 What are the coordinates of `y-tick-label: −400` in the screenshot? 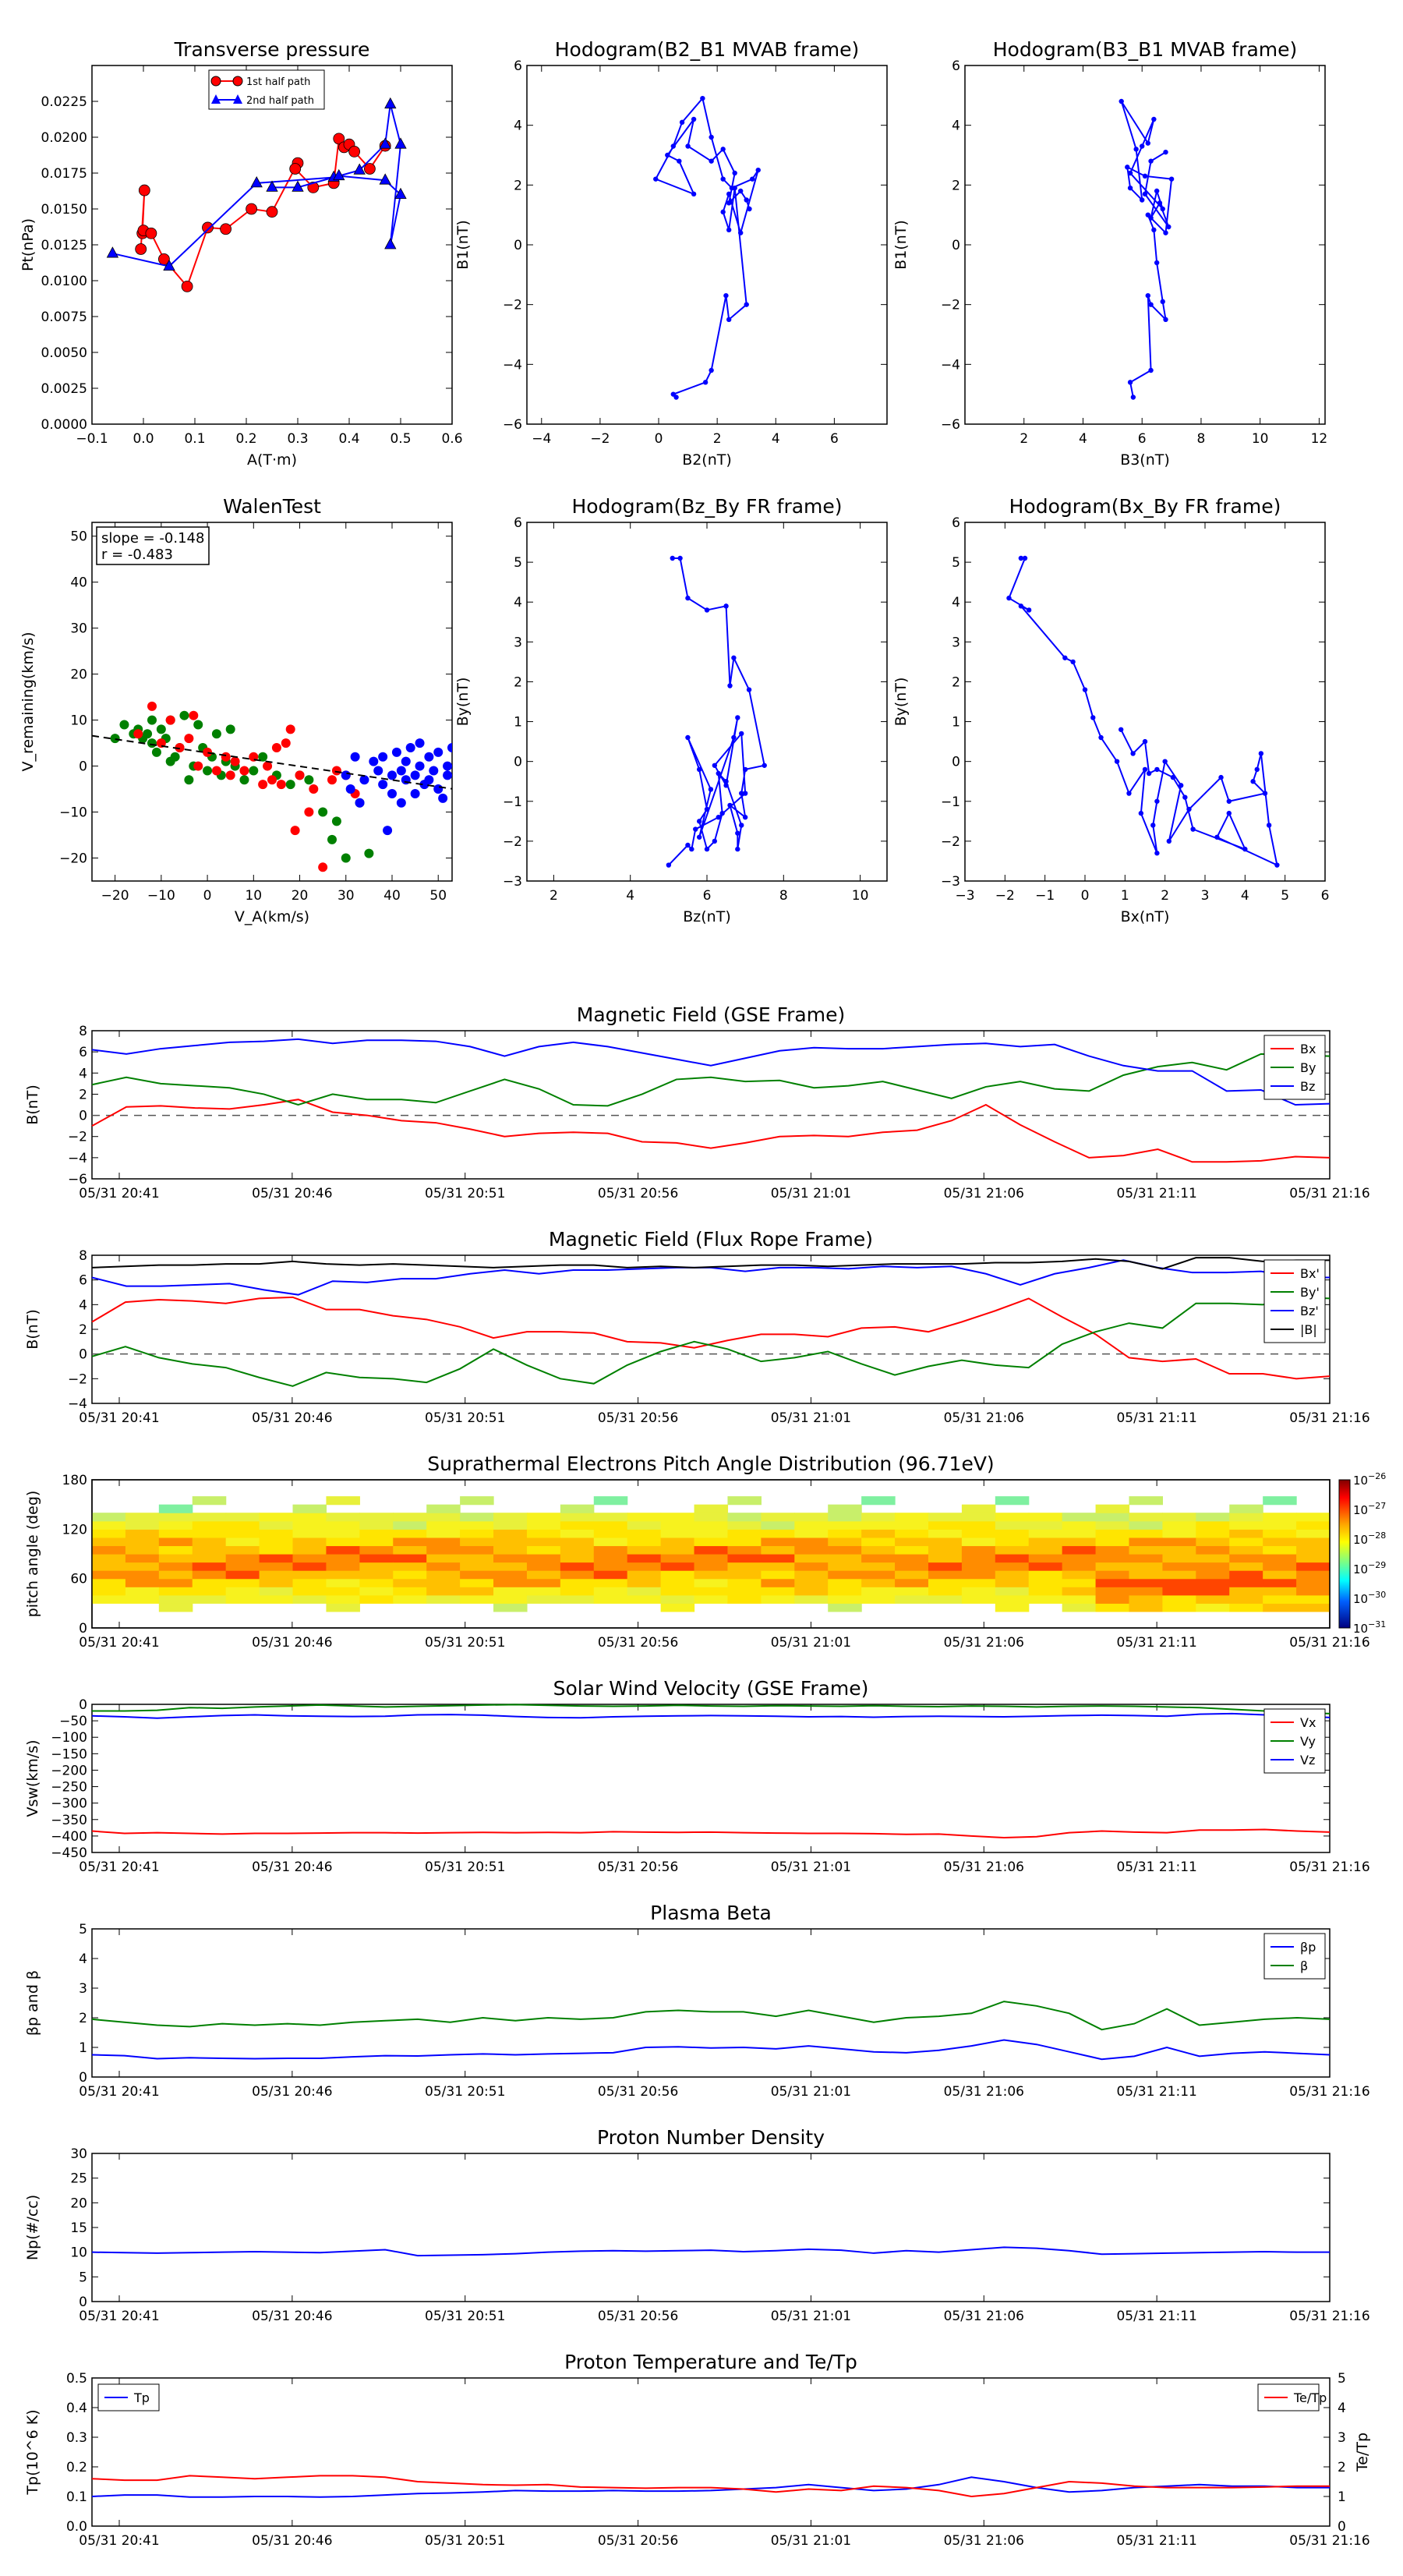 It's located at (69, 1837).